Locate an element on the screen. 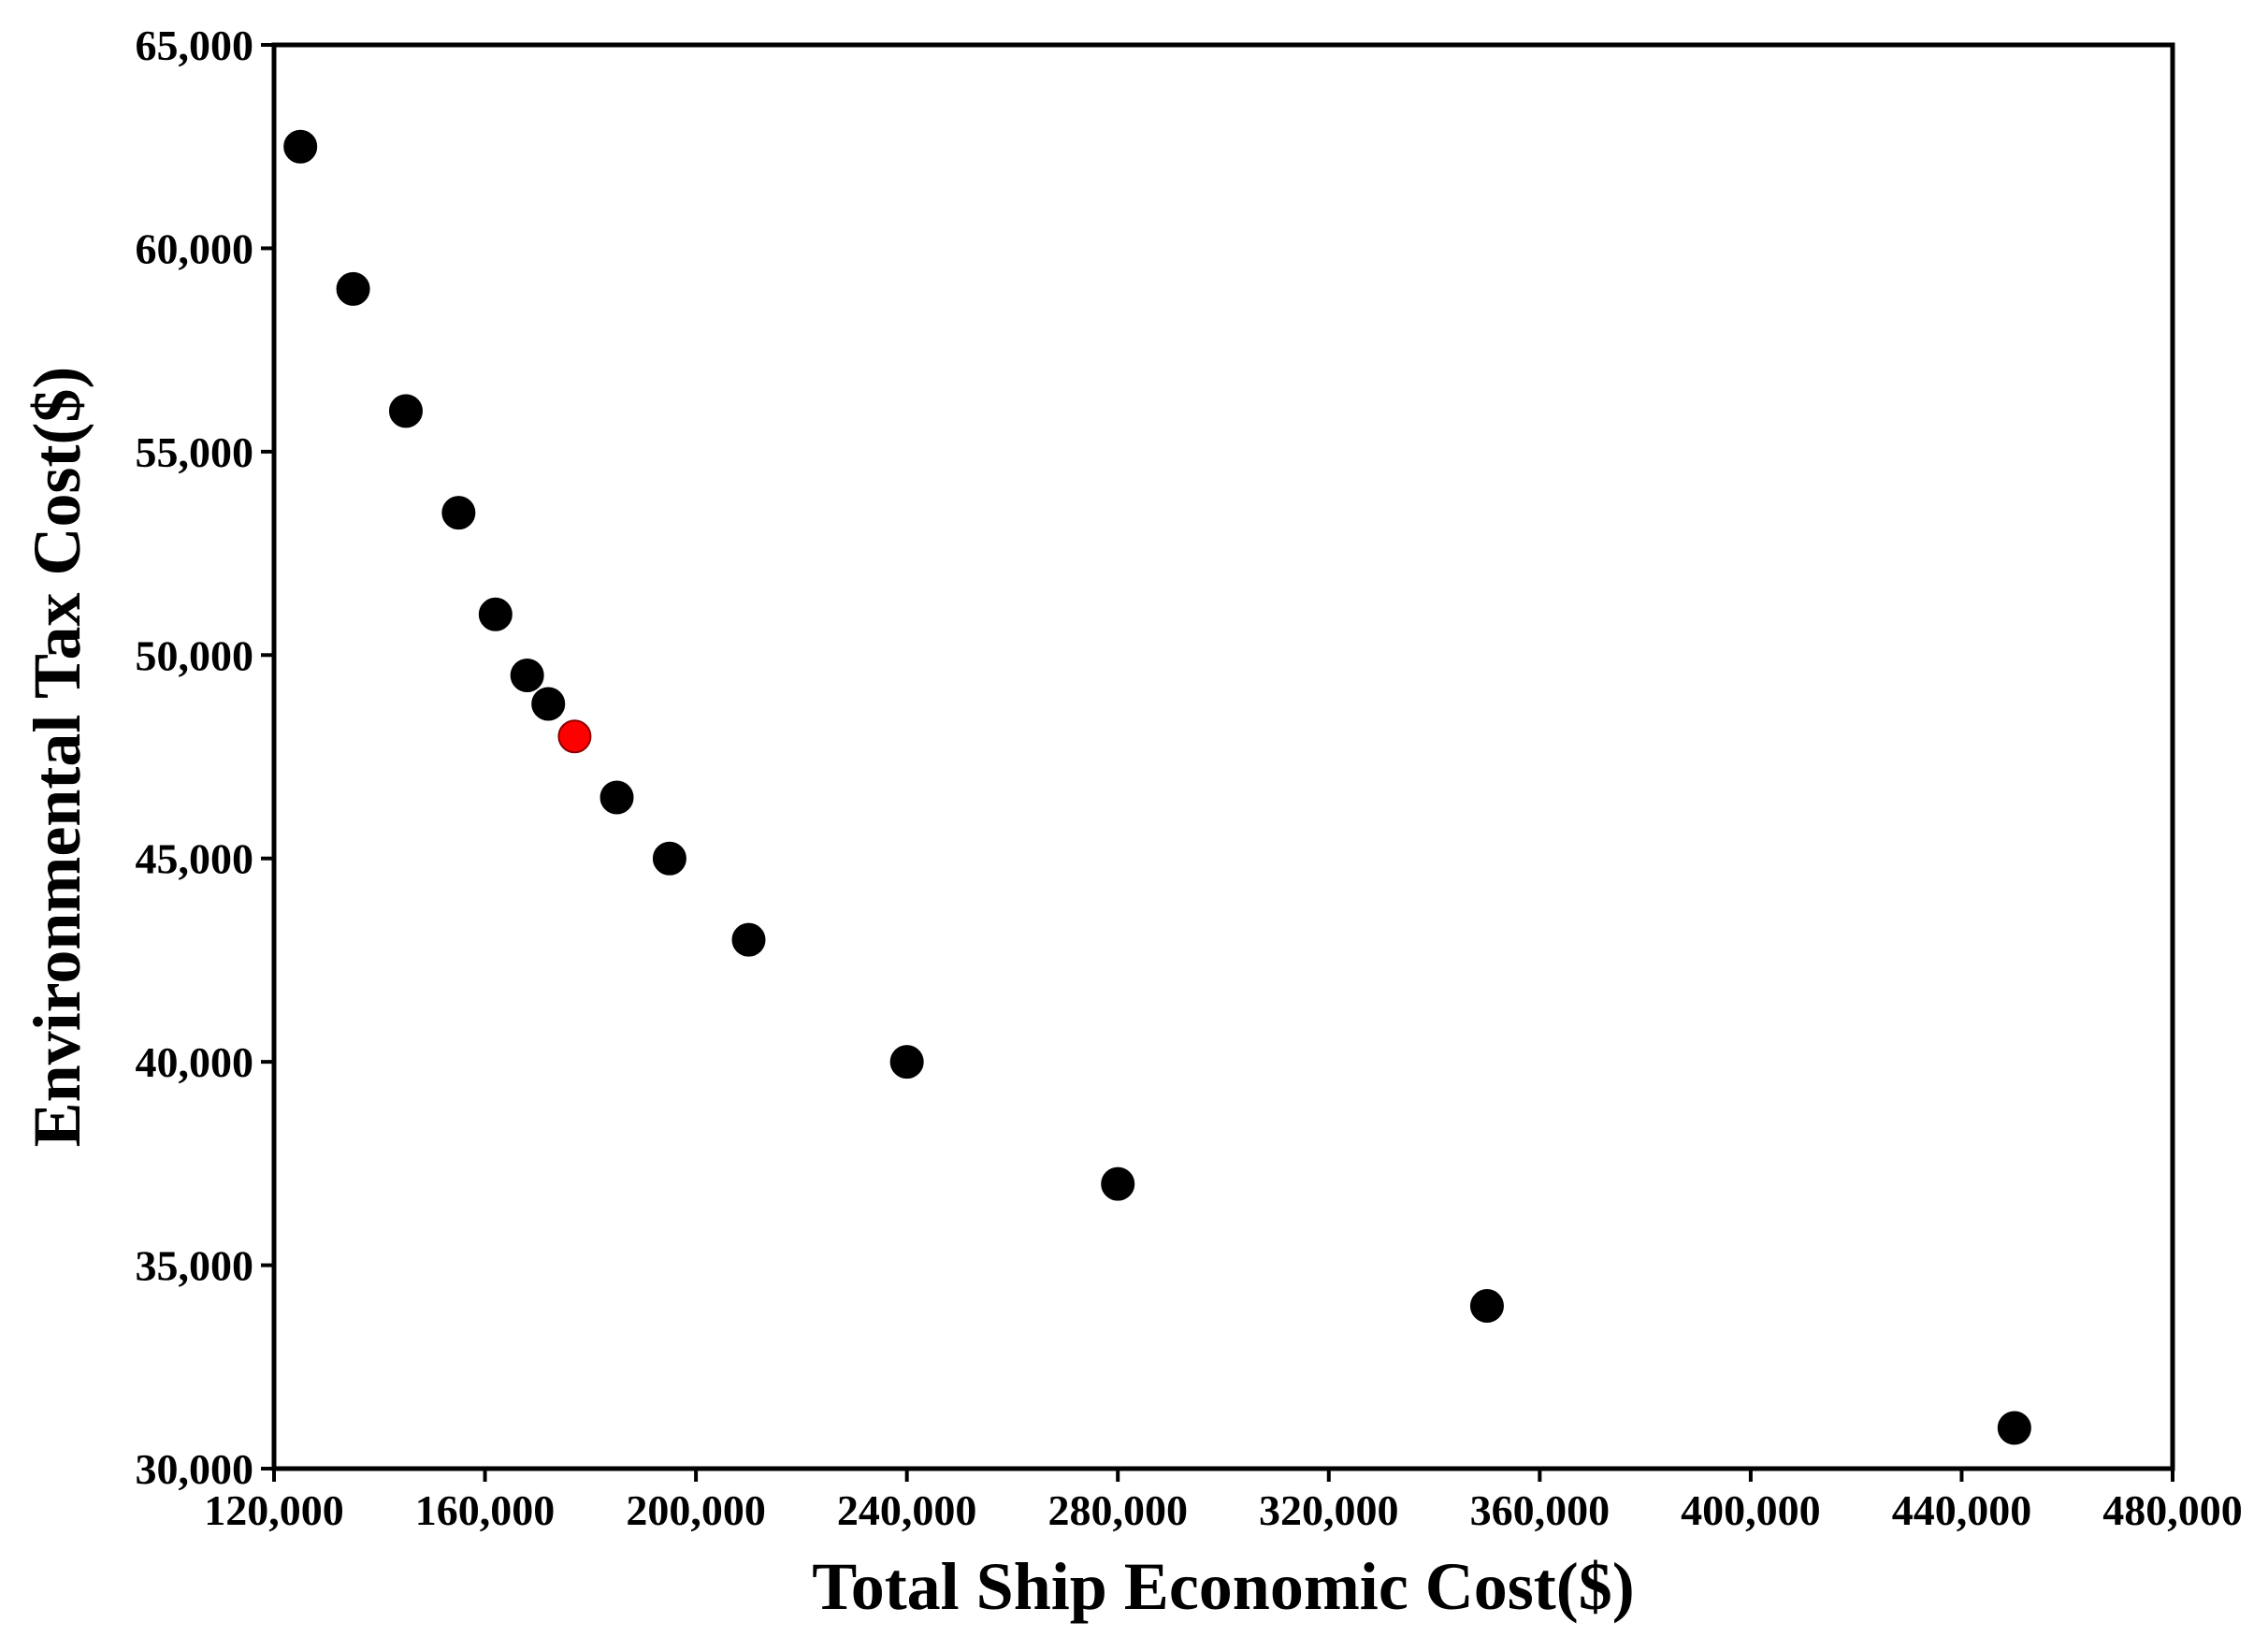  y-tick-label: 40,000 is located at coordinates (195, 1062).